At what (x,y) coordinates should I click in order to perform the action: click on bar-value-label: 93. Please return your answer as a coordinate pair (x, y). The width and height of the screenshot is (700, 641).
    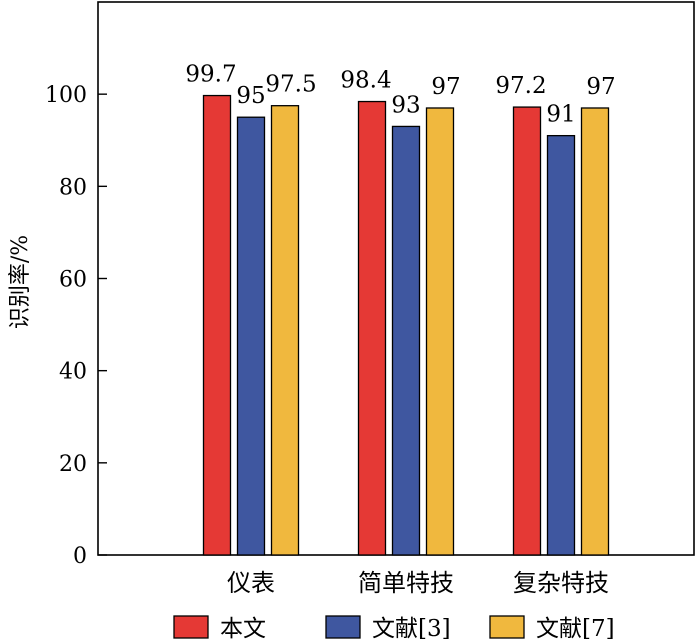
    Looking at the image, I should click on (405, 105).